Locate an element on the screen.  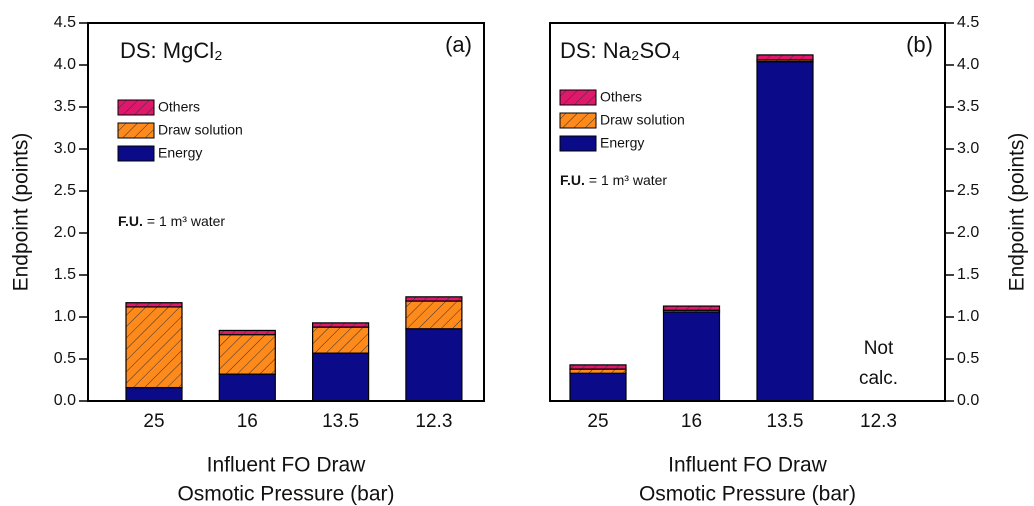
annotation: Not is located at coordinates (879, 348).